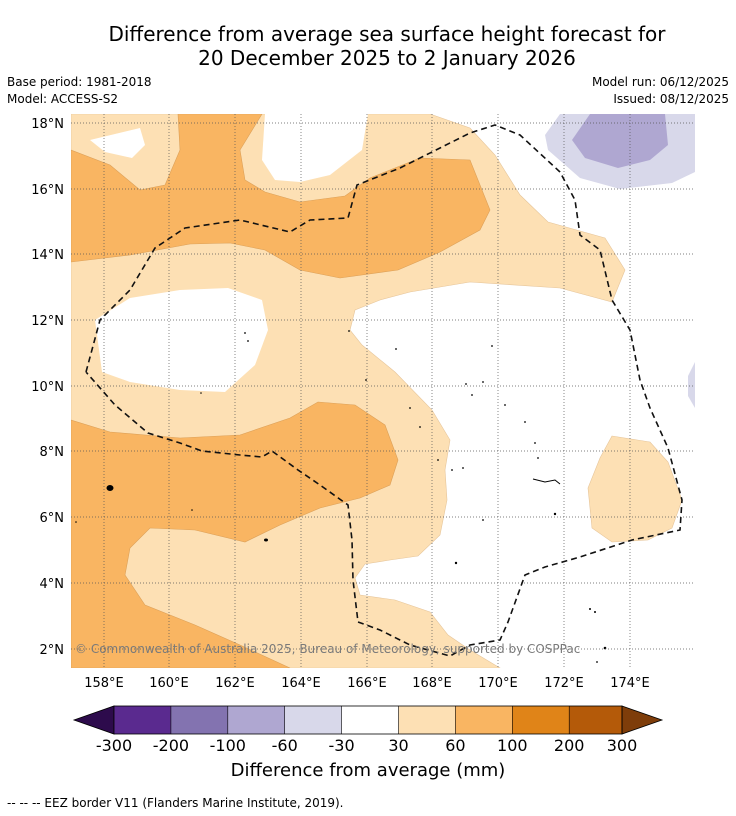 Image resolution: width=736 pixels, height=816 pixels. I want to click on colorbar-tick-label: -300, so click(114, 745).